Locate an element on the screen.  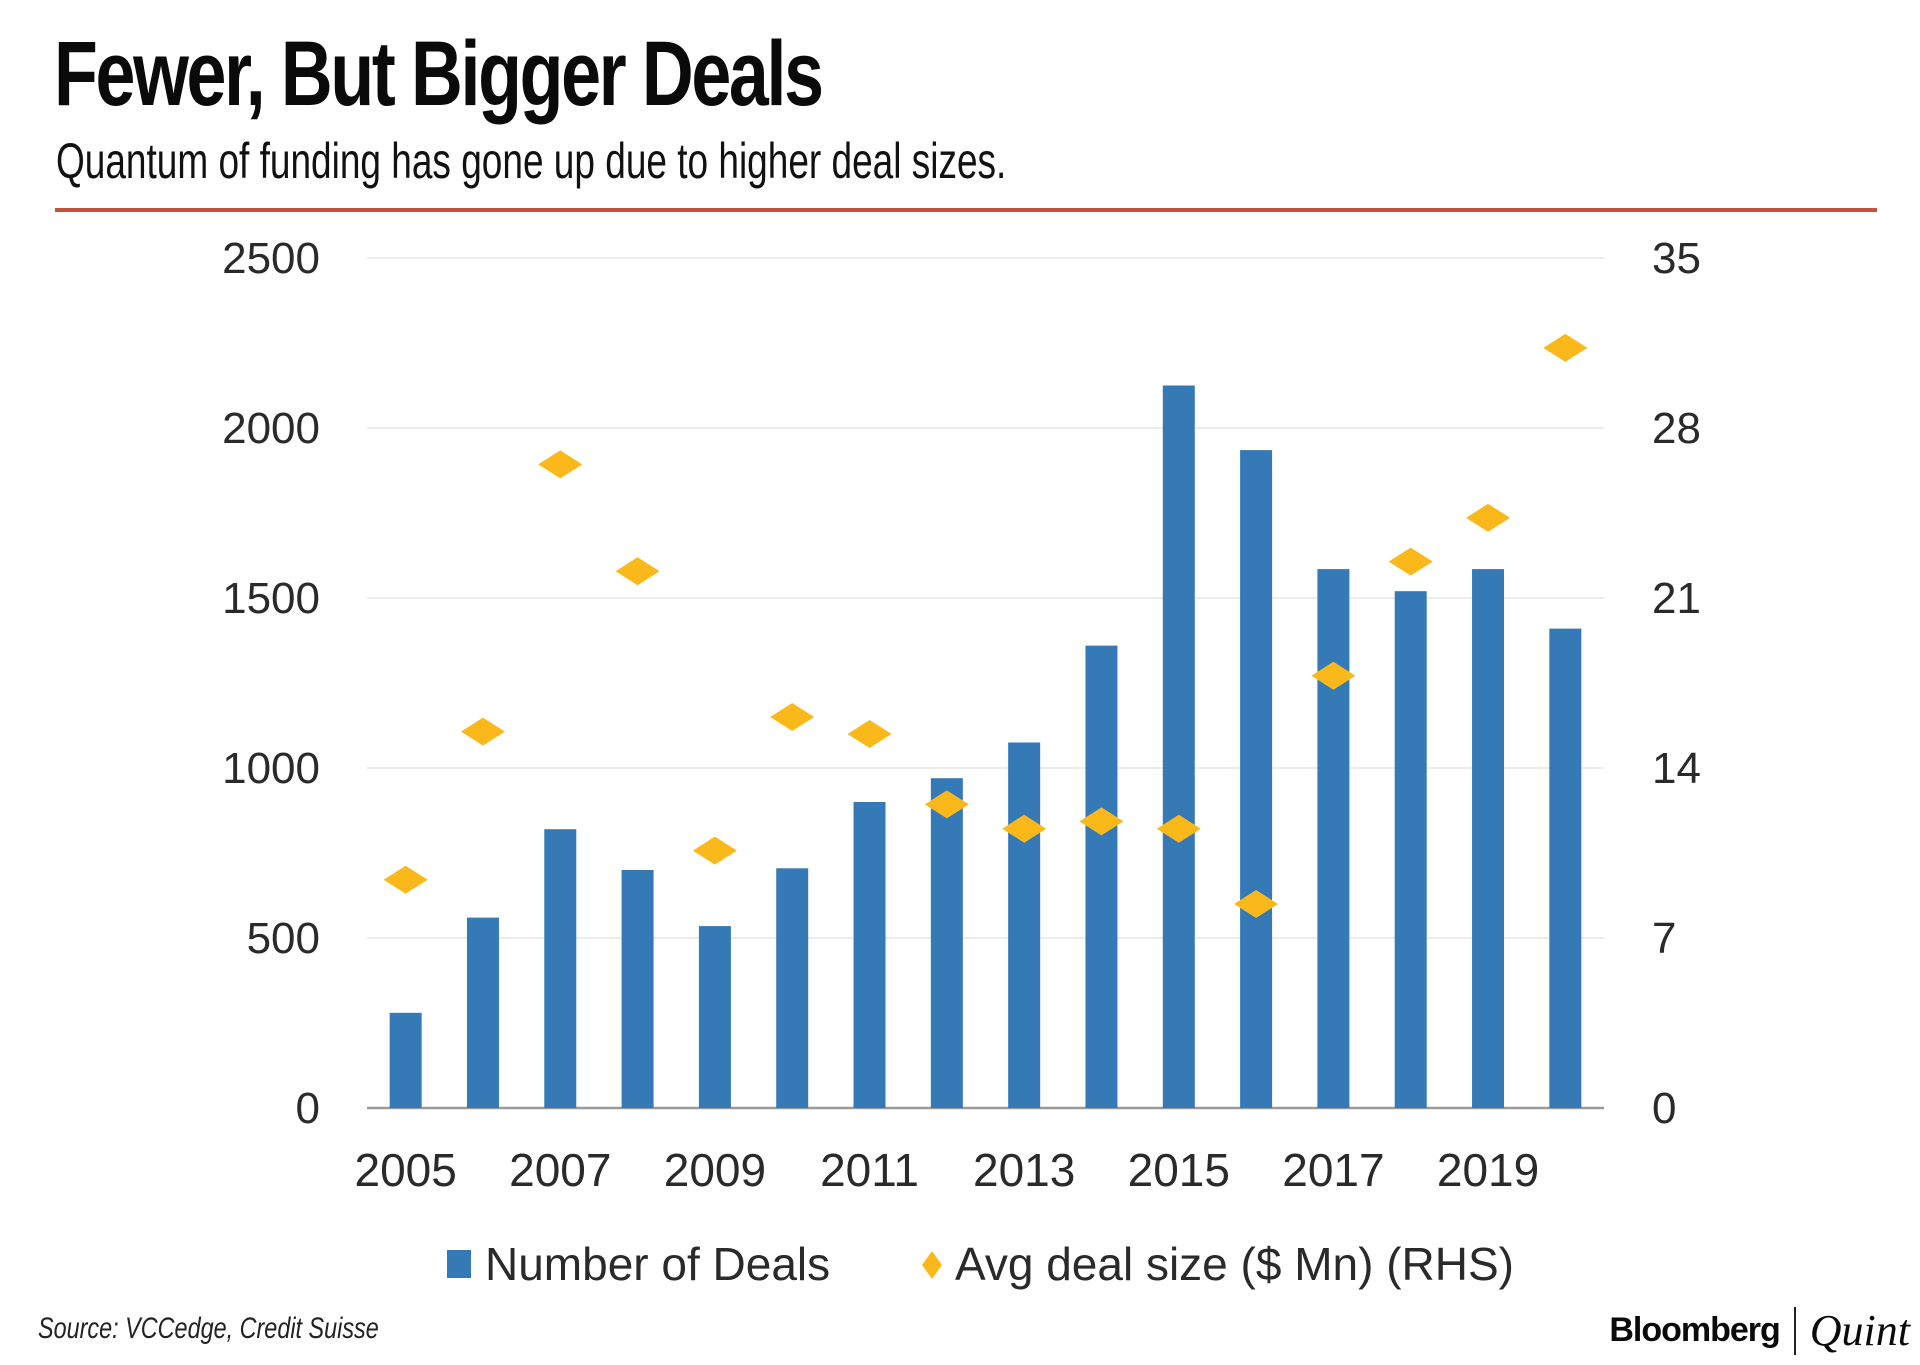
y2-tick-label: 21 is located at coordinates (1676, 598).